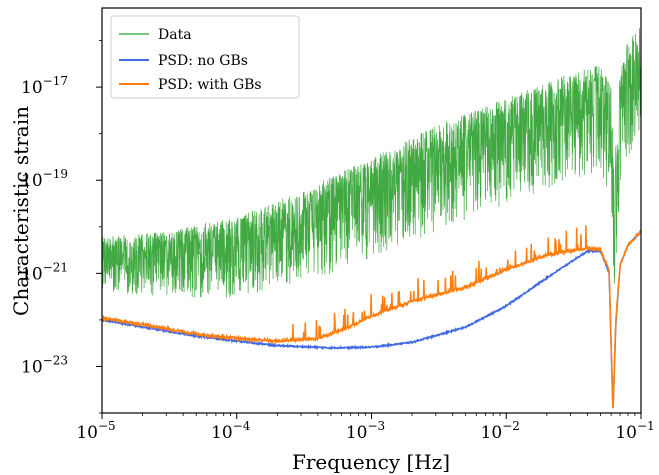  Describe the element at coordinates (203, 61) in the screenshot. I see `legend-label-psd-no-gbs: PSD: no GBs` at that location.